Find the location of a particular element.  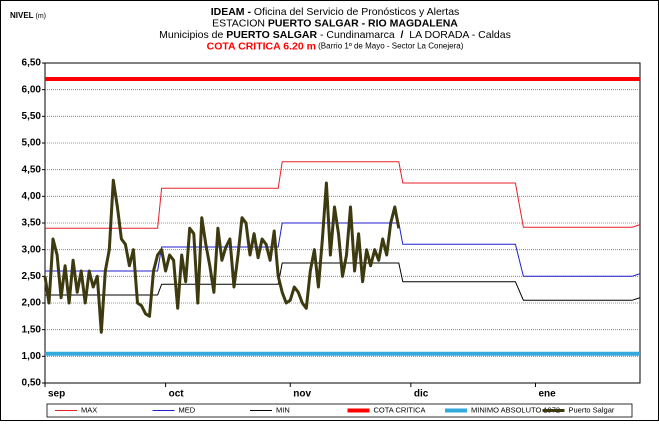

title-segment: PUERTO SALGAR - RIO MAGDALENA is located at coordinates (363, 23).